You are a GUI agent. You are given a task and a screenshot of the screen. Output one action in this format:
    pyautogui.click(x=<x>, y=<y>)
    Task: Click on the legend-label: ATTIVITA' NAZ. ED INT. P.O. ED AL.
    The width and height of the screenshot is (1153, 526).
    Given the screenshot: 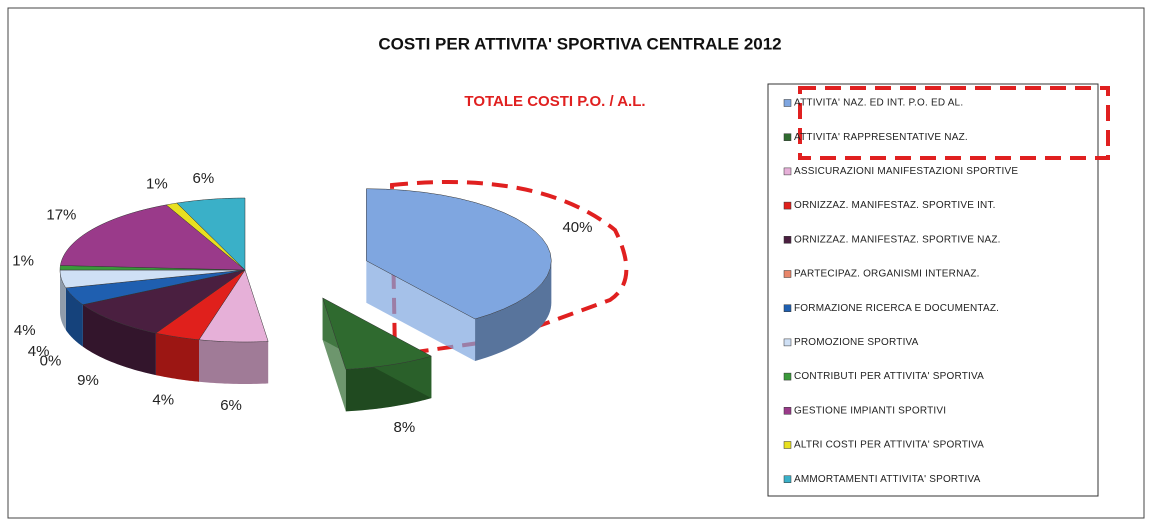 What is the action you would take?
    pyautogui.click(x=878, y=103)
    